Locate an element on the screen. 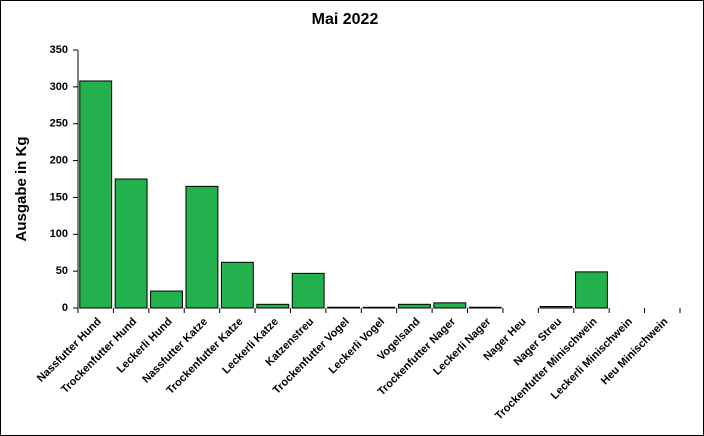 Image resolution: width=704 pixels, height=436 pixels. y-tick-label: 200 is located at coordinates (59, 160).